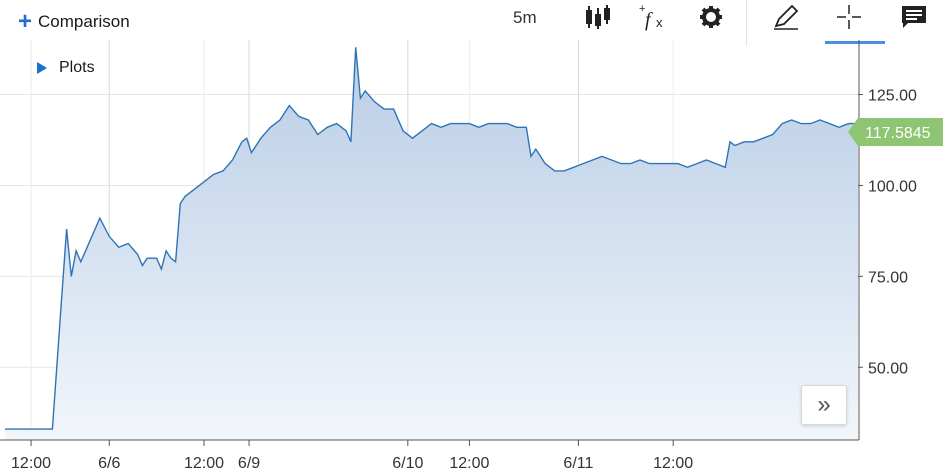 The height and width of the screenshot is (475, 947). Describe the element at coordinates (786, 17) in the screenshot. I see `draw-pencil-icon` at that location.